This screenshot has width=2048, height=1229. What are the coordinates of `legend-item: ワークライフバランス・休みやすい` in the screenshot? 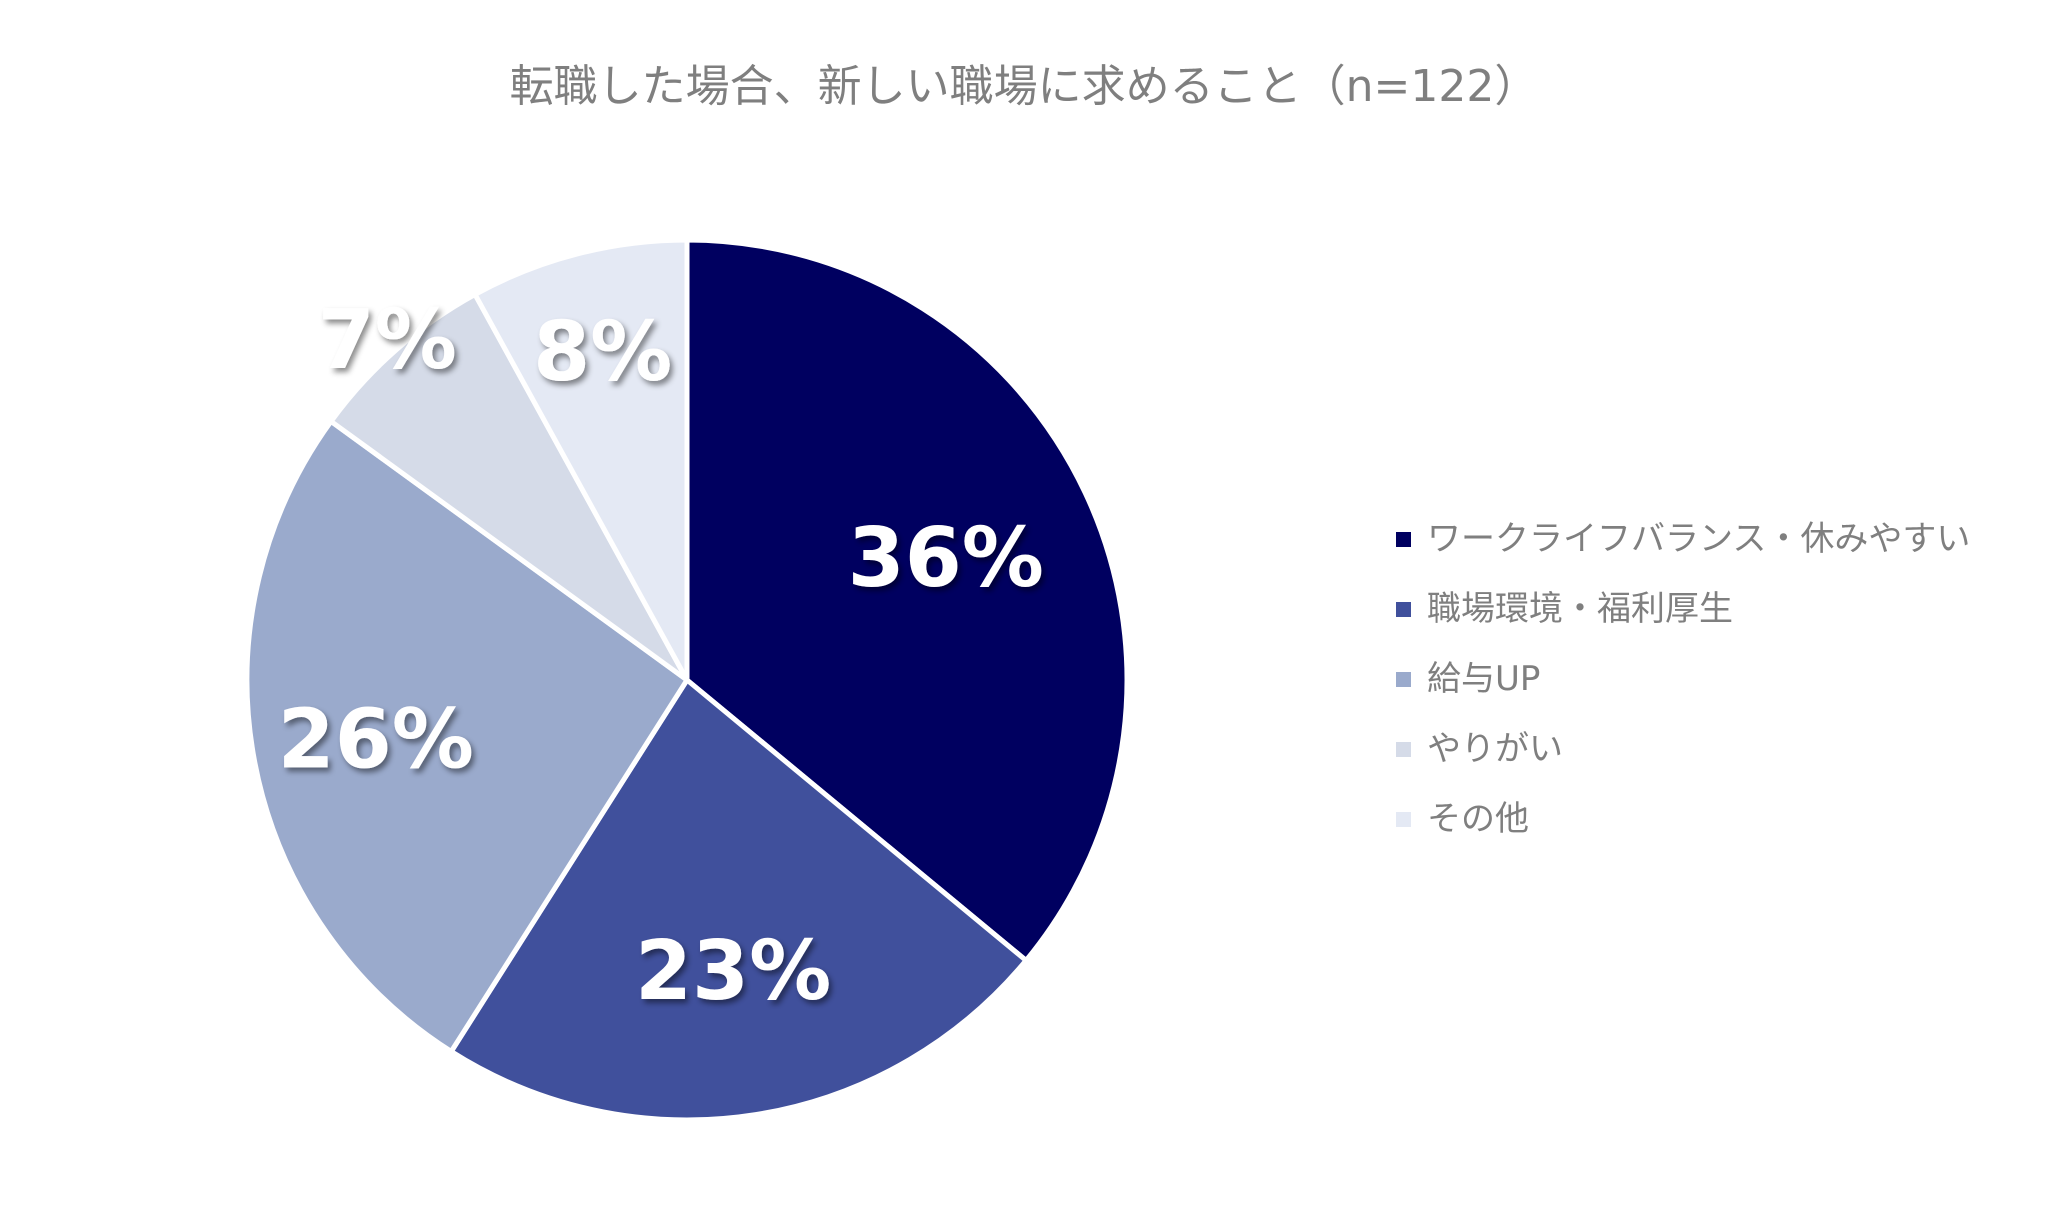 It's located at (1716, 539).